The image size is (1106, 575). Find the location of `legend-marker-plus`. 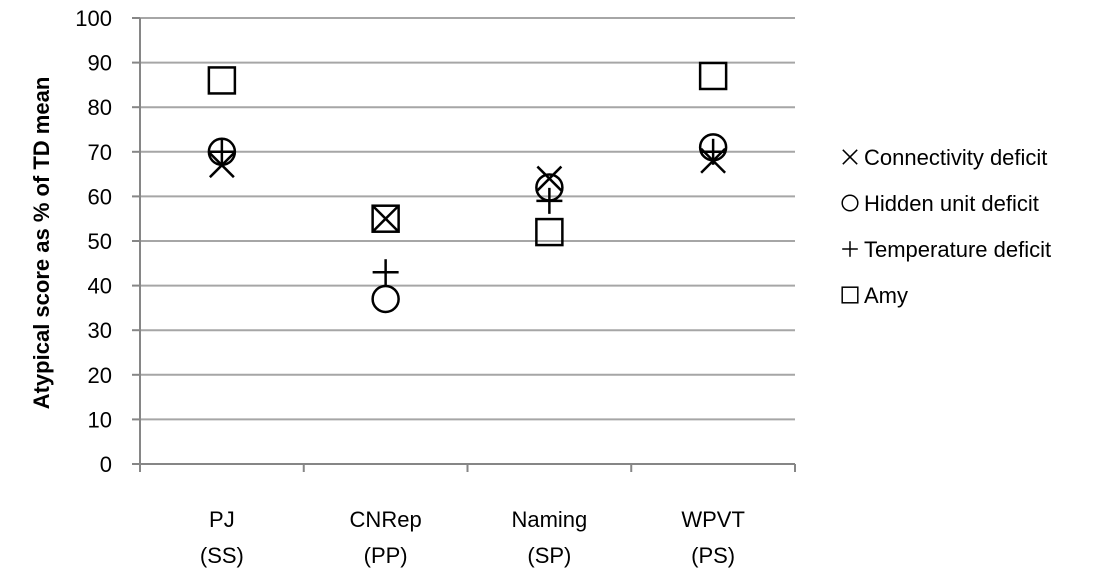

legend-marker-plus is located at coordinates (850, 249).